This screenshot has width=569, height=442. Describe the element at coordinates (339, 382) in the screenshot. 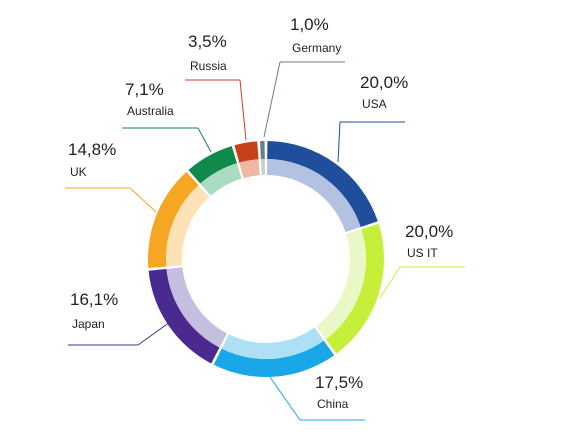

I see `value-label: 17,5%` at that location.